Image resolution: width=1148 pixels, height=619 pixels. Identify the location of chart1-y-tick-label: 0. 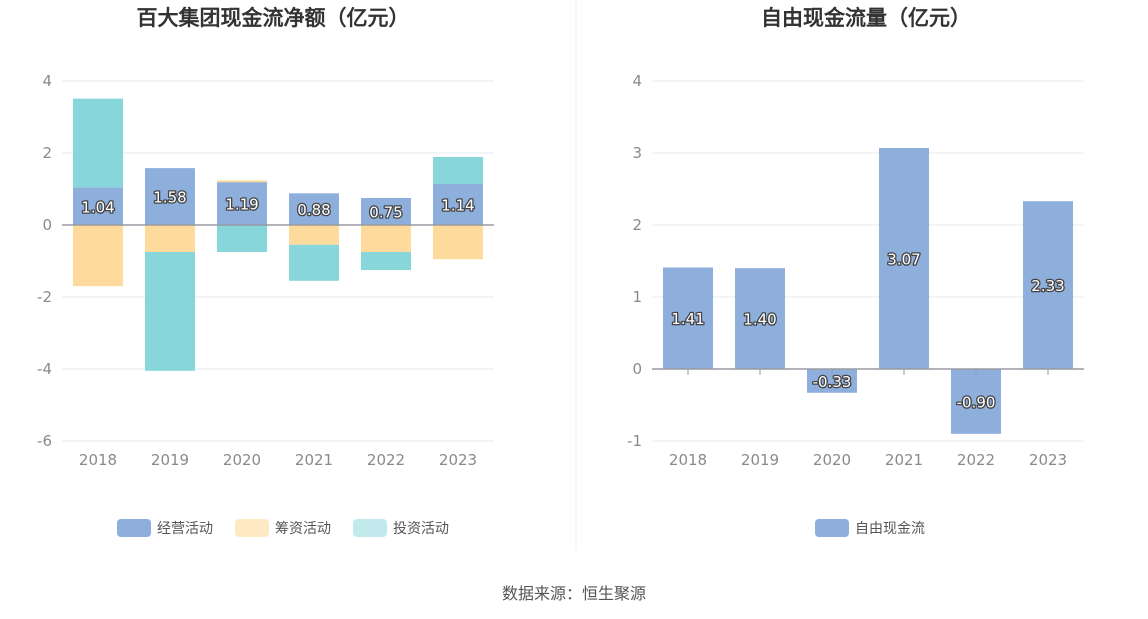
(47, 225).